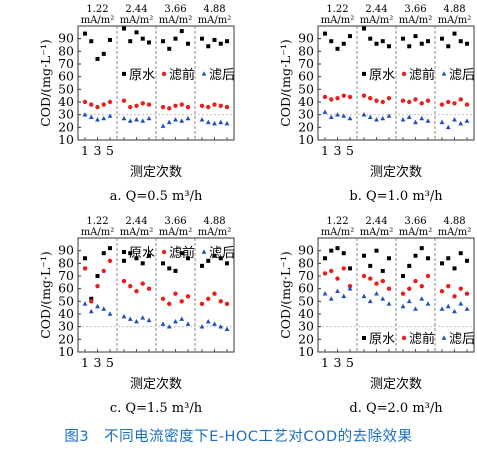 The height and width of the screenshot is (453, 477). Describe the element at coordinates (66, 326) in the screenshot. I see `y-tick-label: 30` at that location.